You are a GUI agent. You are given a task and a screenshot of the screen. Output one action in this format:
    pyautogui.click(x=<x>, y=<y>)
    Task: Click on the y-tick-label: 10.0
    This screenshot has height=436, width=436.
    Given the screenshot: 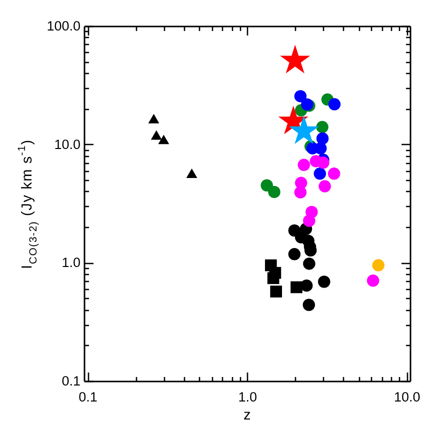 What is the action you would take?
    pyautogui.click(x=67, y=144)
    